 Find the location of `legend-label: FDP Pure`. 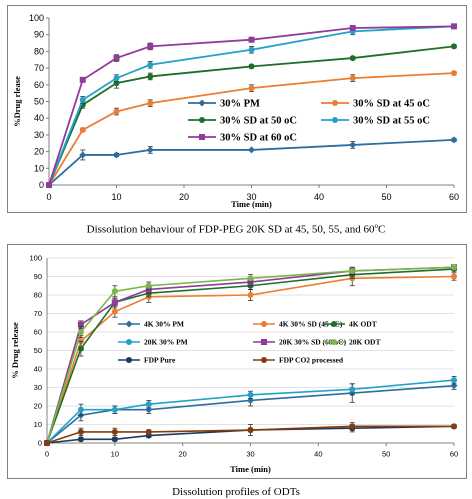

legend-label: FDP Pure is located at coordinates (160, 360).